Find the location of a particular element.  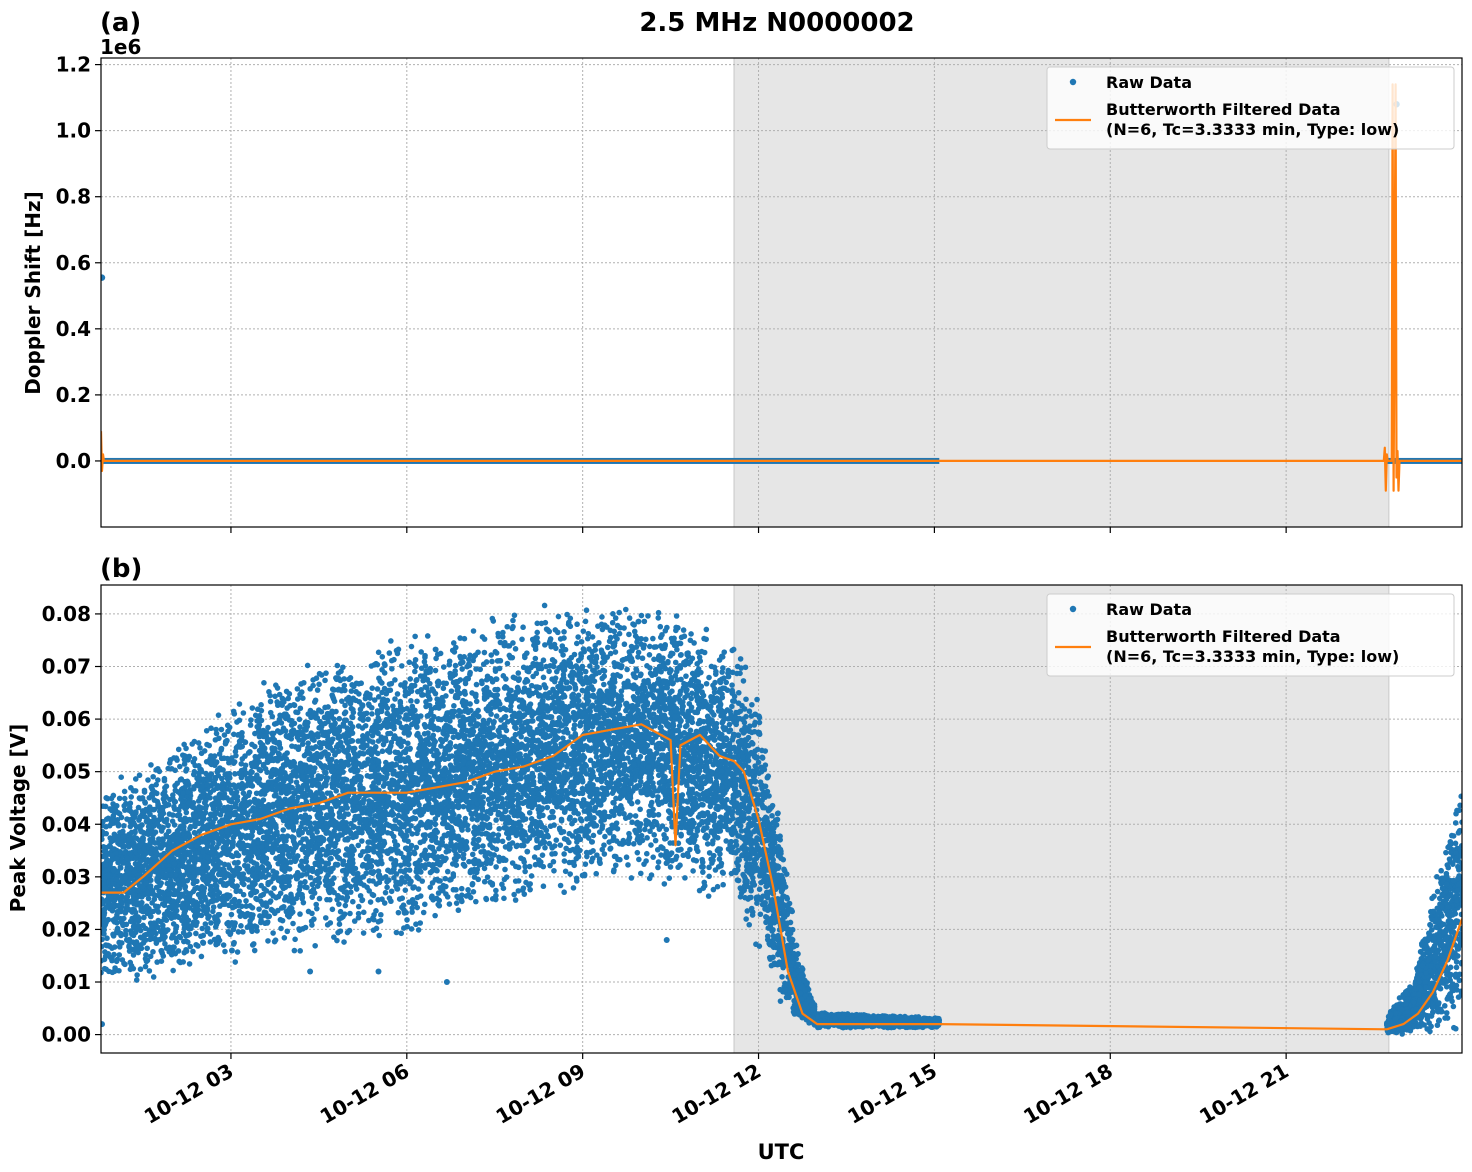

panel-b-x-tick-label: 10-12 21 is located at coordinates (1244, 1094).